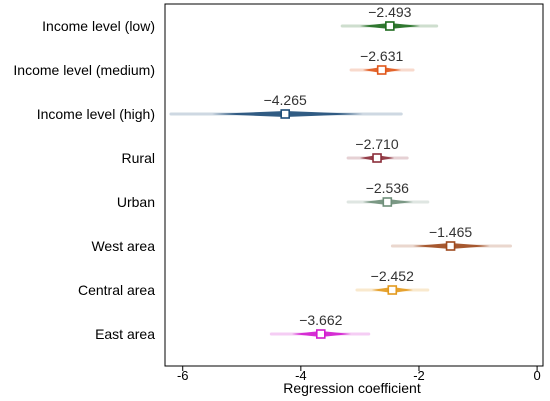  I want to click on category-label: Income level (low), so click(98, 26).